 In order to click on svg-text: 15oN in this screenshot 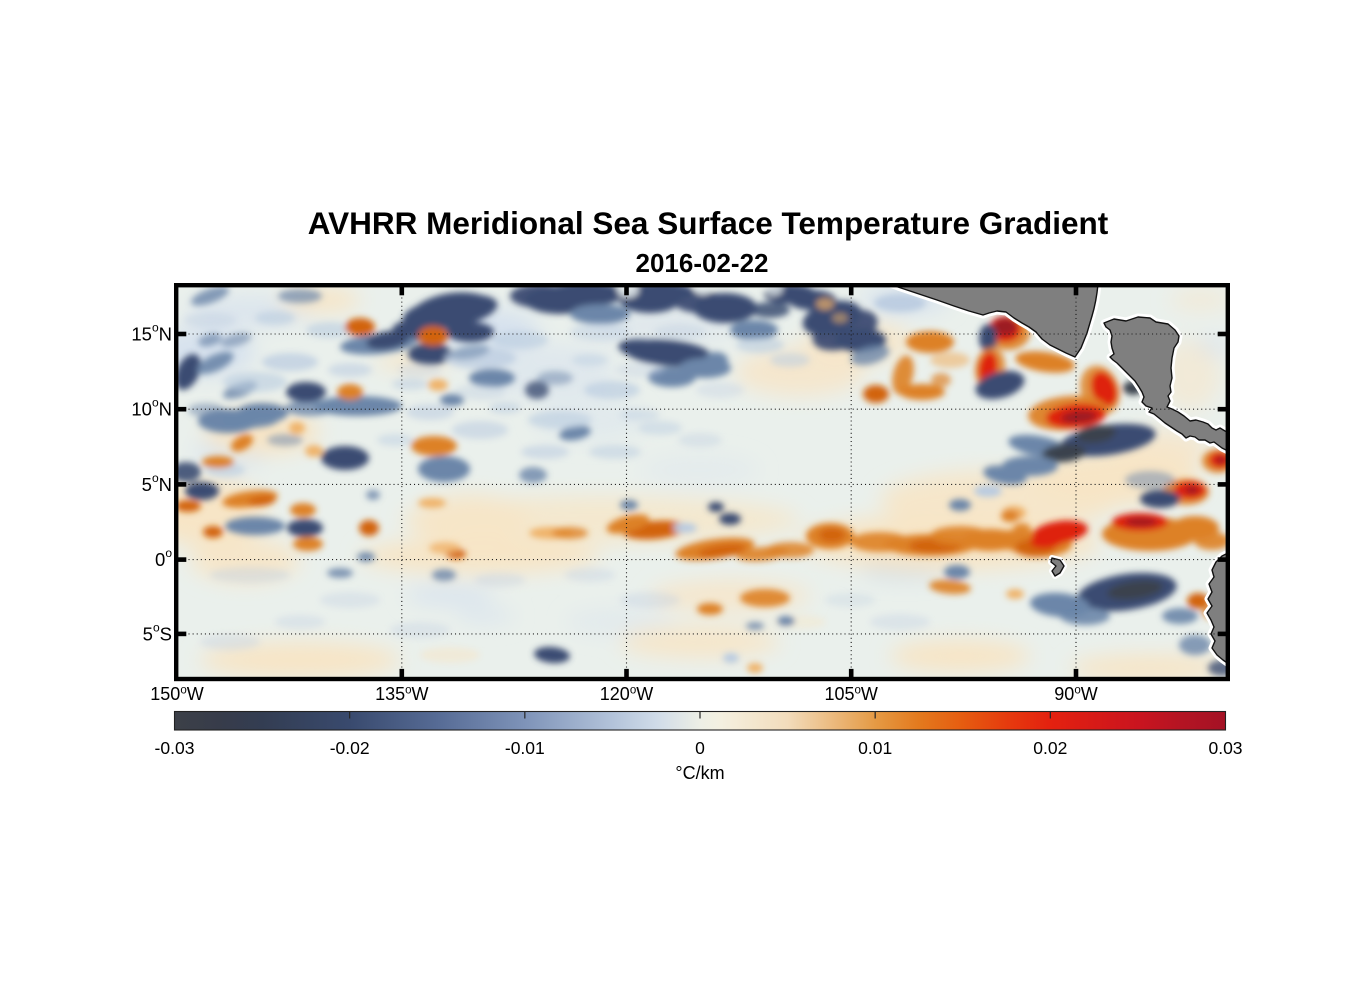, I will do `click(151, 333)`.